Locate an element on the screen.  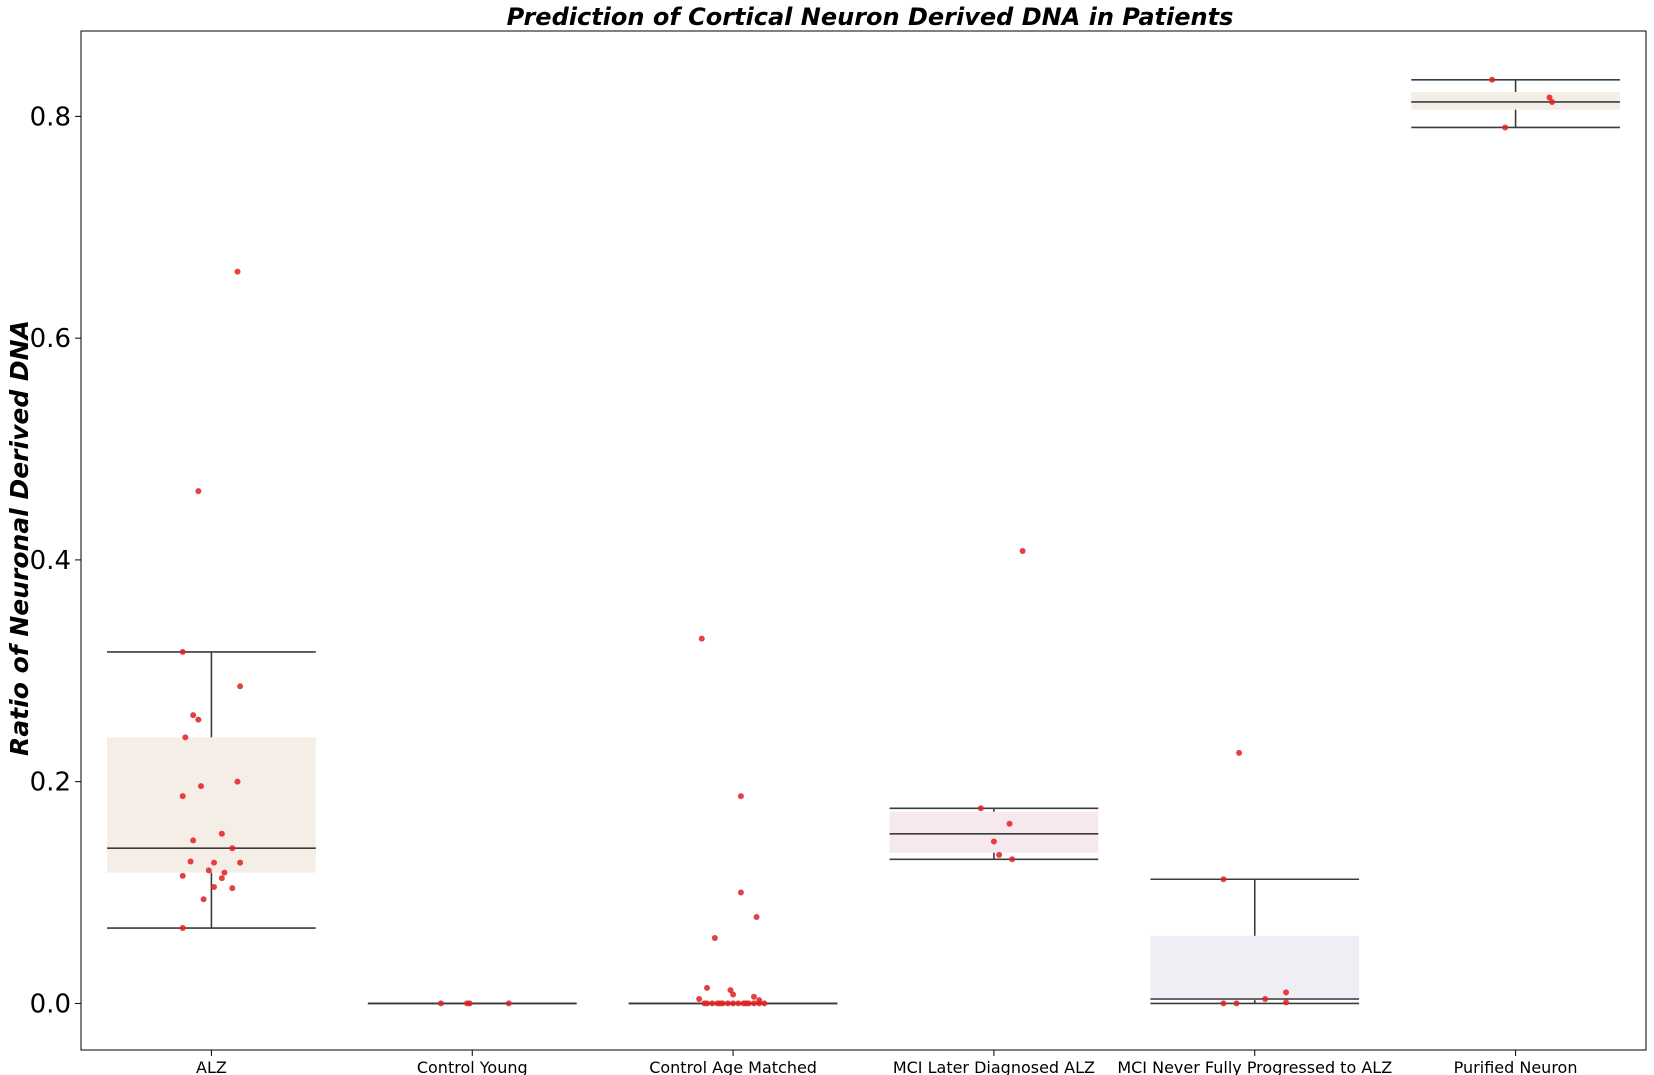
box-mci-never-fully-progressed-to-alz is located at coordinates (1255, 941).